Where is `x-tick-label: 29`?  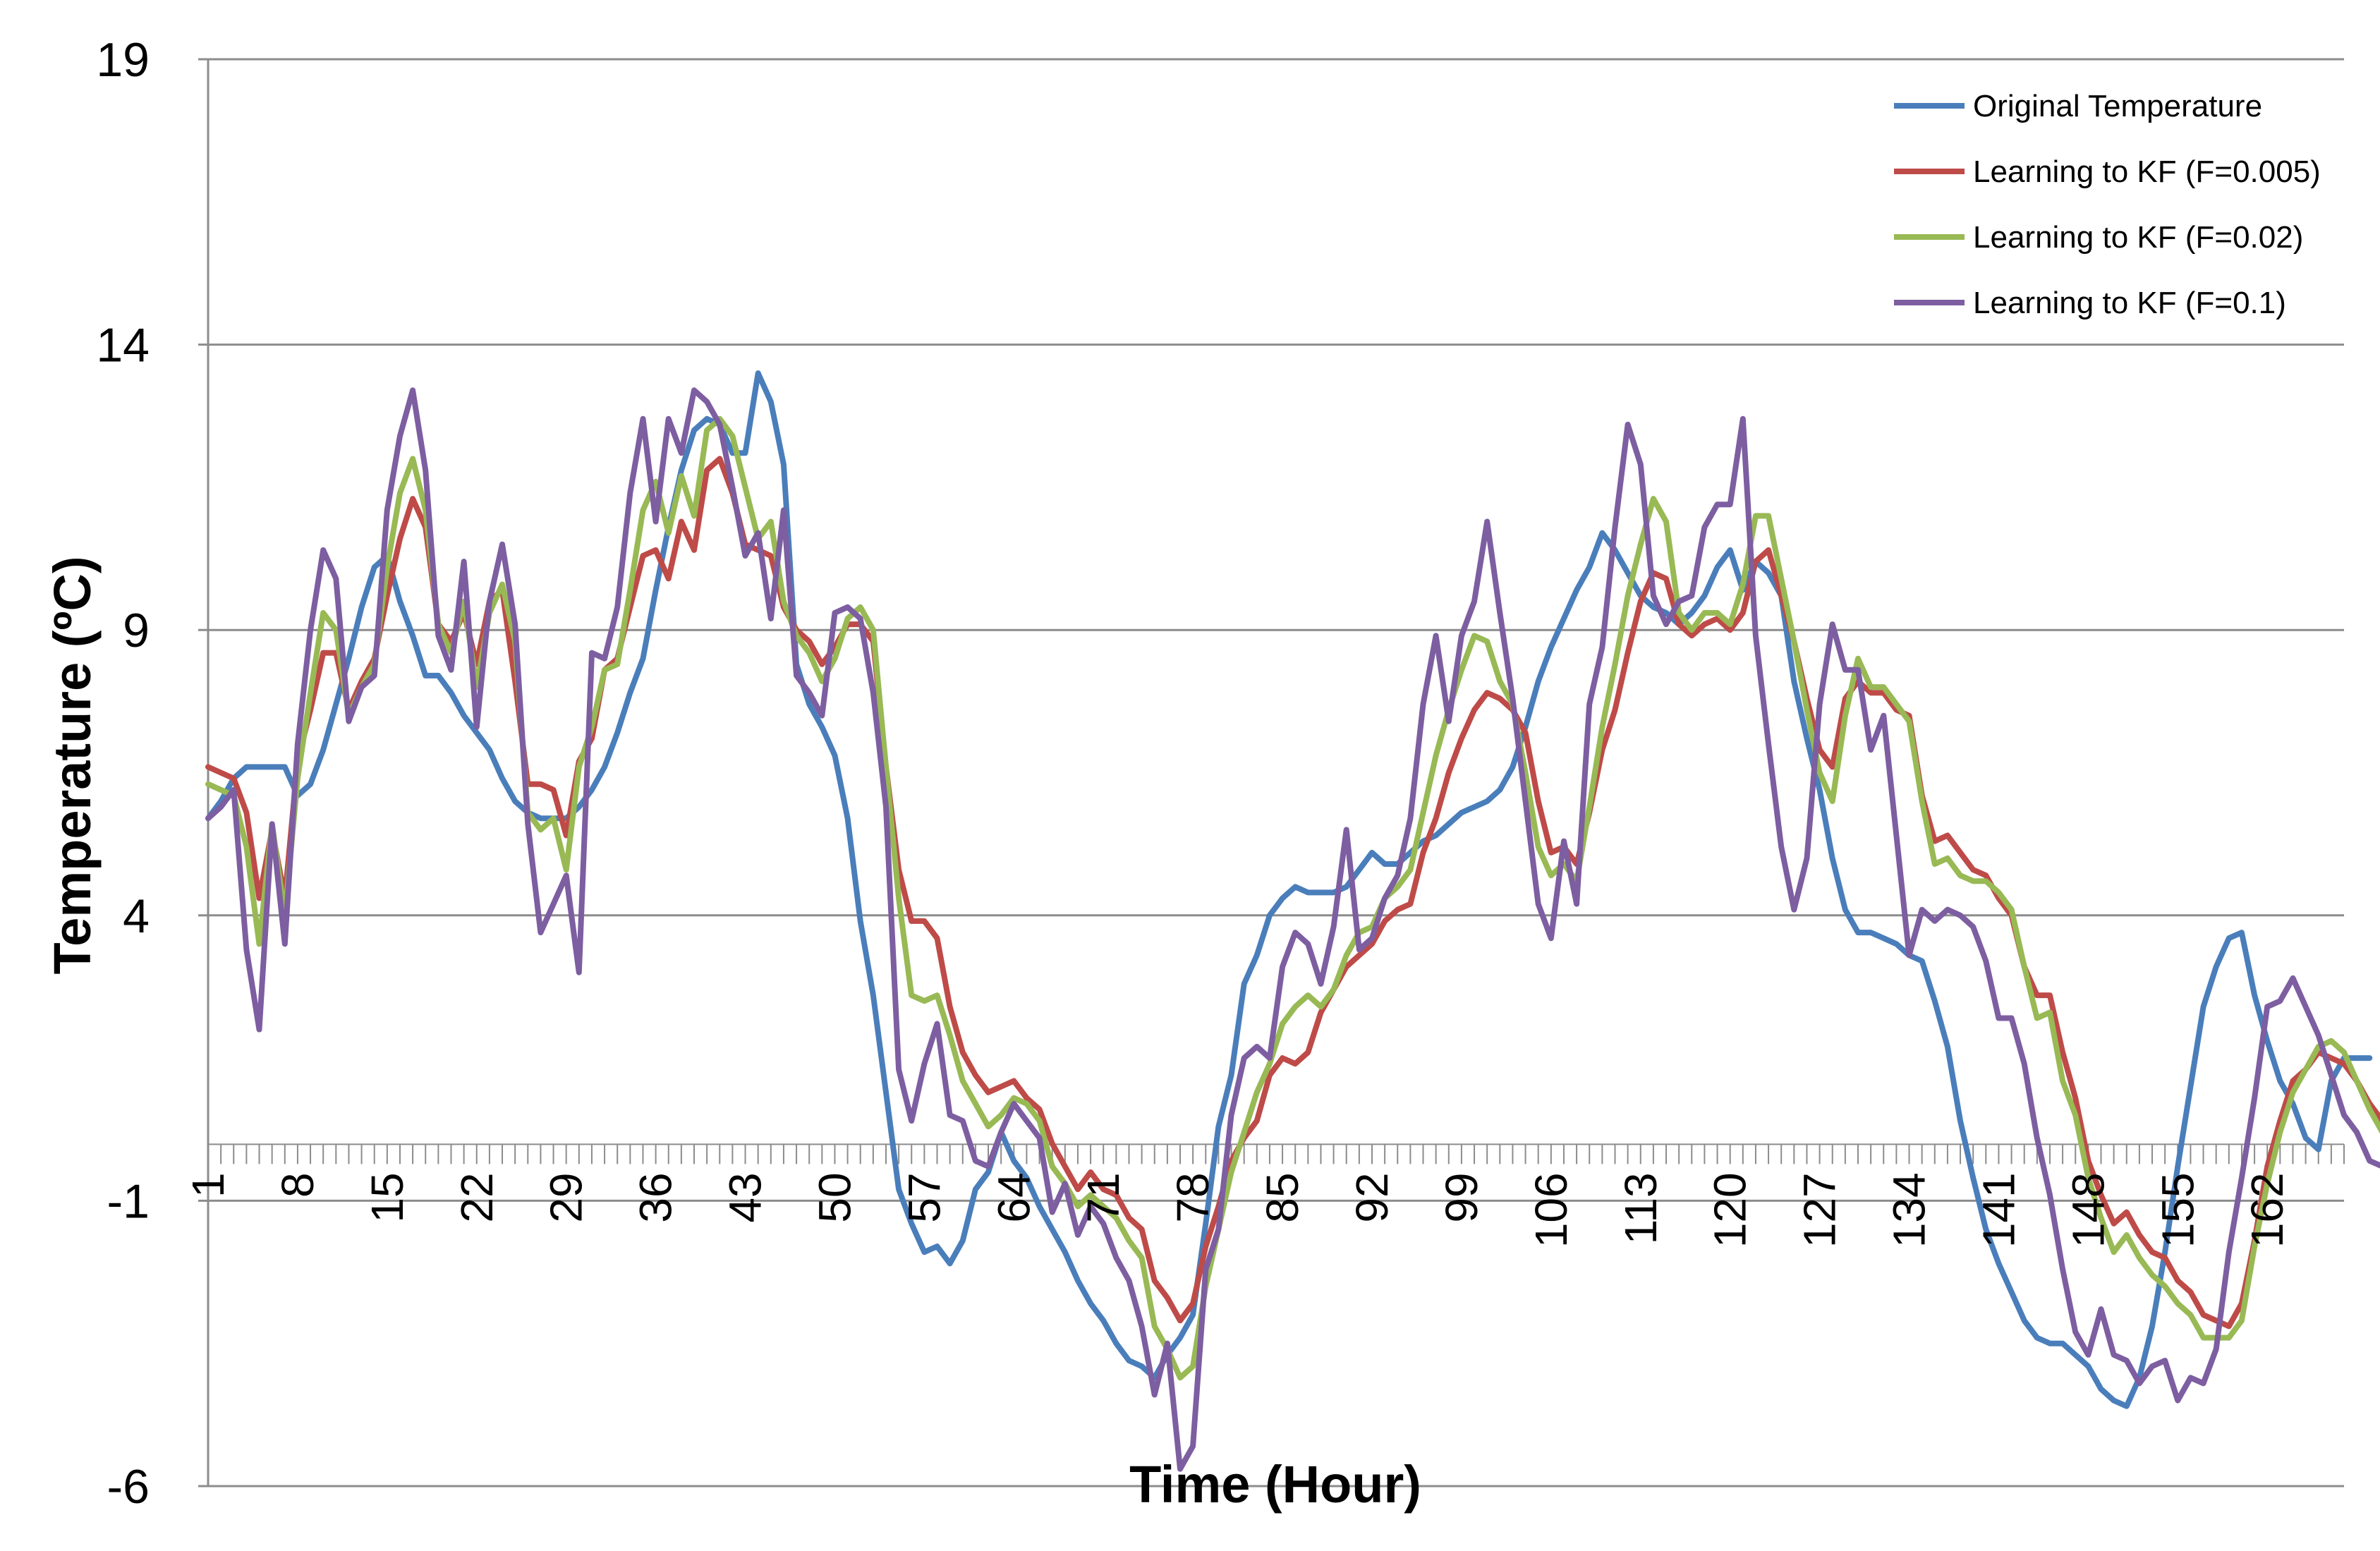
x-tick-label: 29 is located at coordinates (566, 1197).